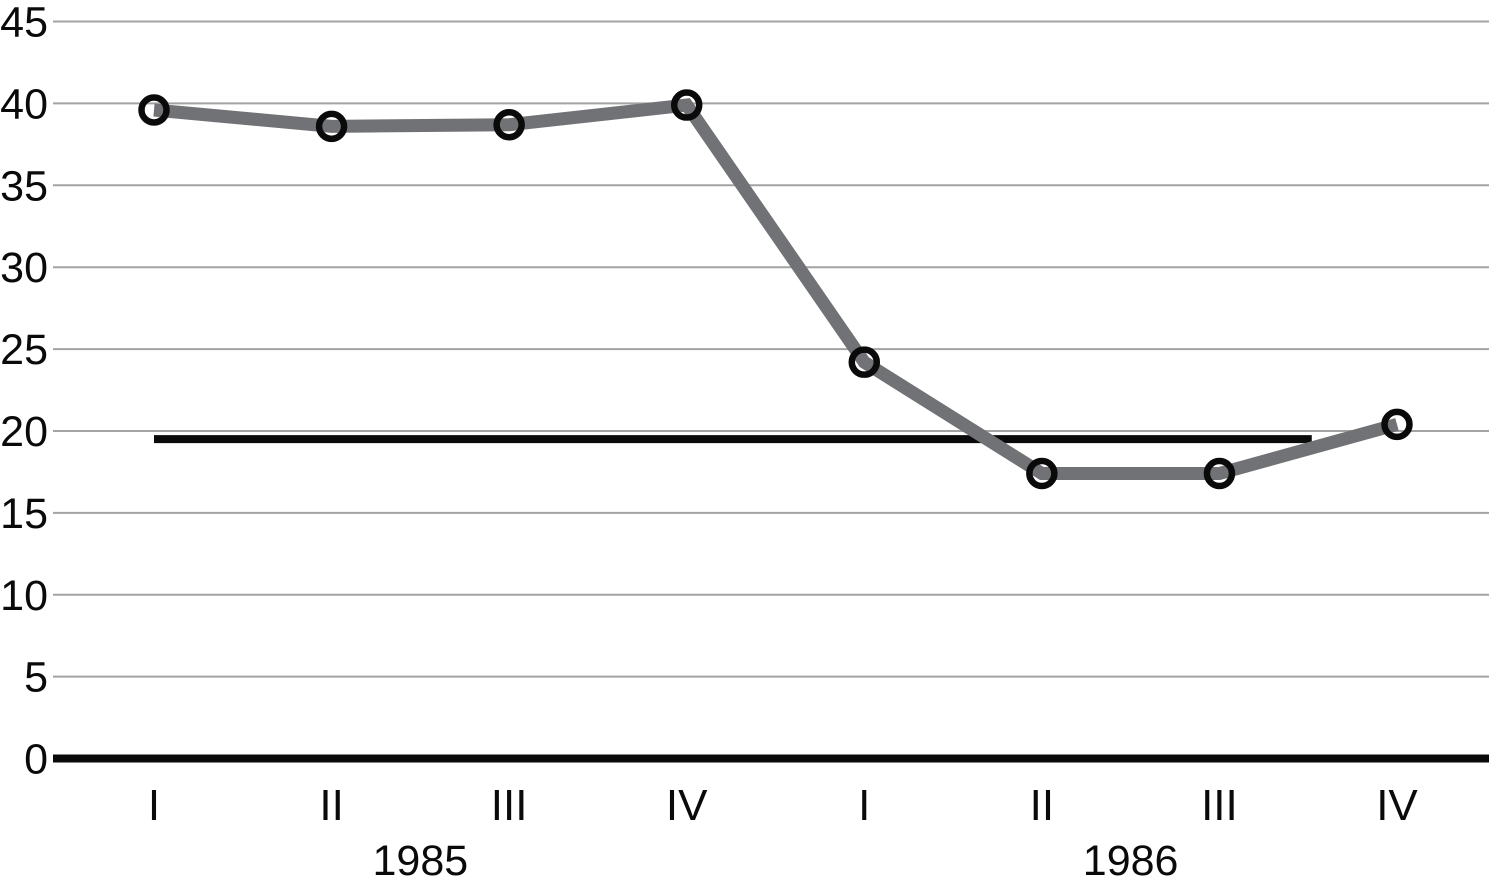  Describe the element at coordinates (24, 432) in the screenshot. I see `y-axis-tick-label: 20` at that location.